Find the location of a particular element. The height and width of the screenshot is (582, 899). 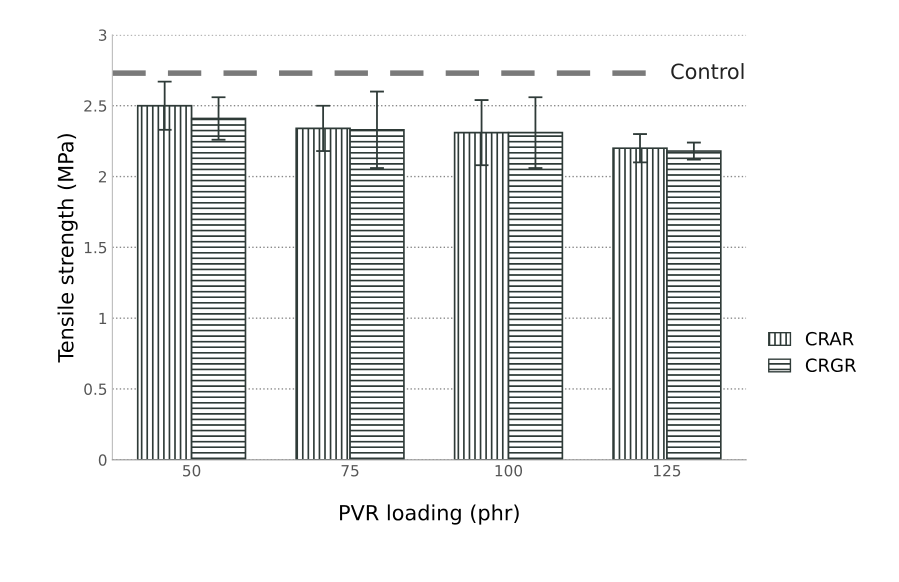

y-tick-label: 1 is located at coordinates (102, 318).